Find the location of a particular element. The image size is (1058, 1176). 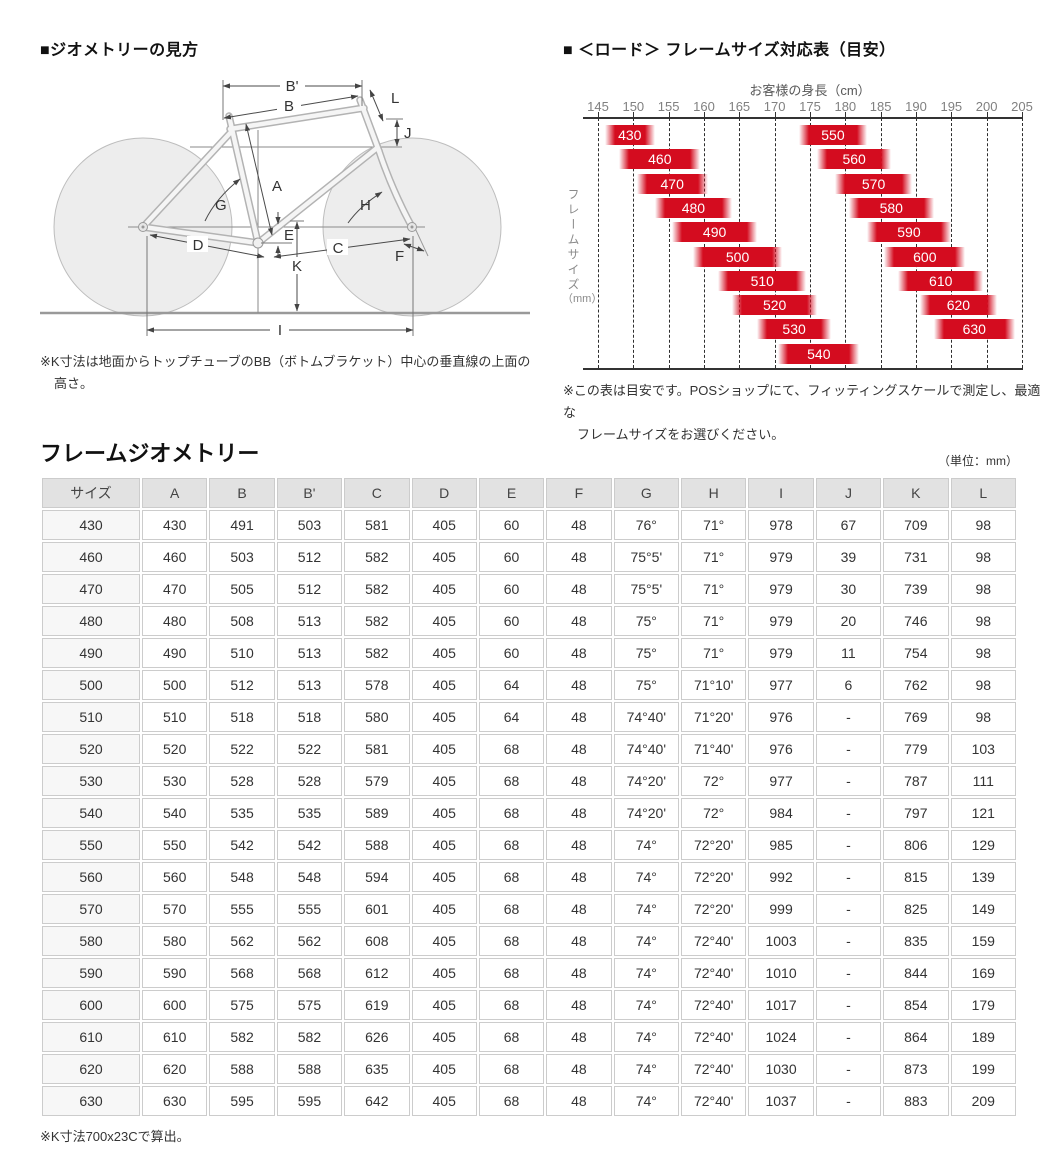

table-row: 480 480 508 513 582 405 60 48 75° 71° 979 20 746 98 is located at coordinates (529, 621).